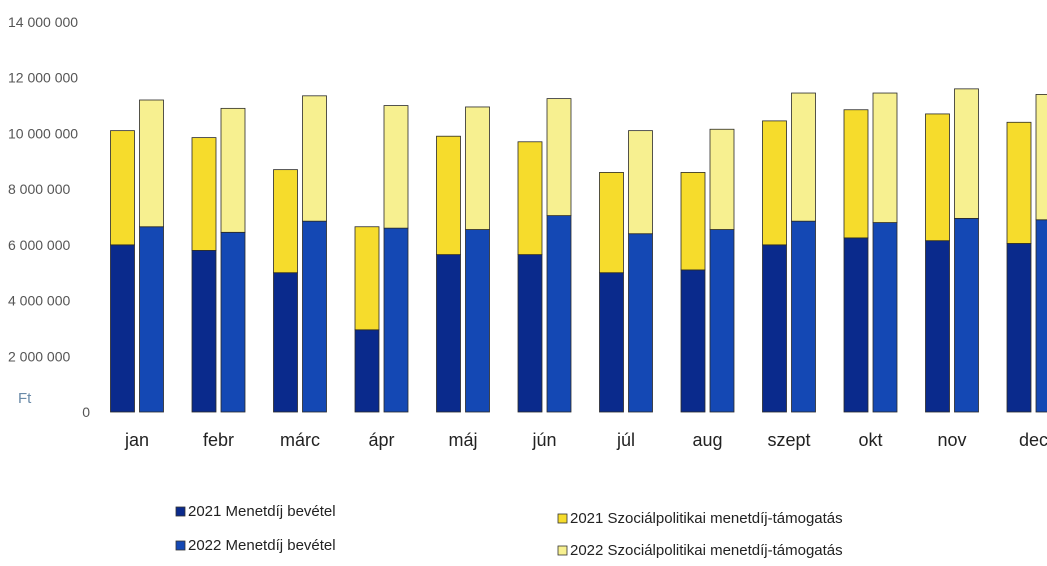  I want to click on y-axis-label: Ft, so click(25, 398).